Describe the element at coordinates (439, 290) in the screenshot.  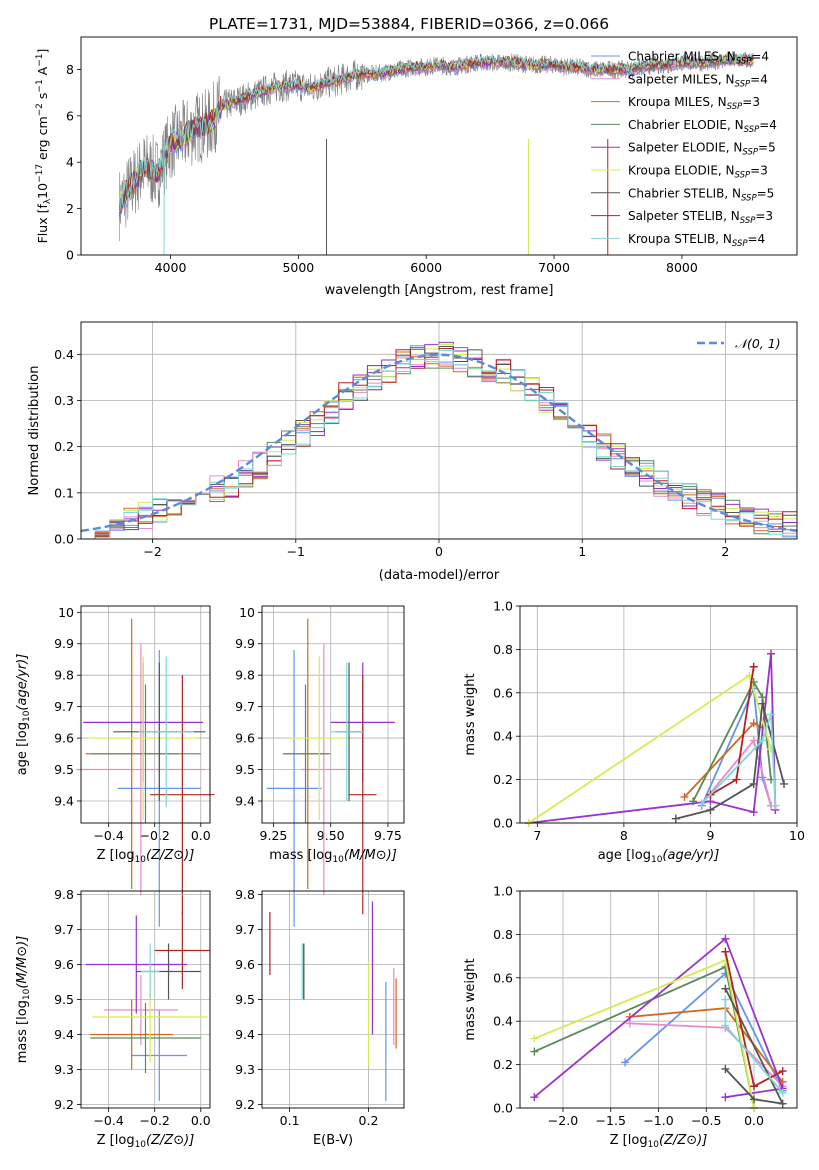
I see `x-axis-label: wavelength [Angstrom, rest frame]` at that location.